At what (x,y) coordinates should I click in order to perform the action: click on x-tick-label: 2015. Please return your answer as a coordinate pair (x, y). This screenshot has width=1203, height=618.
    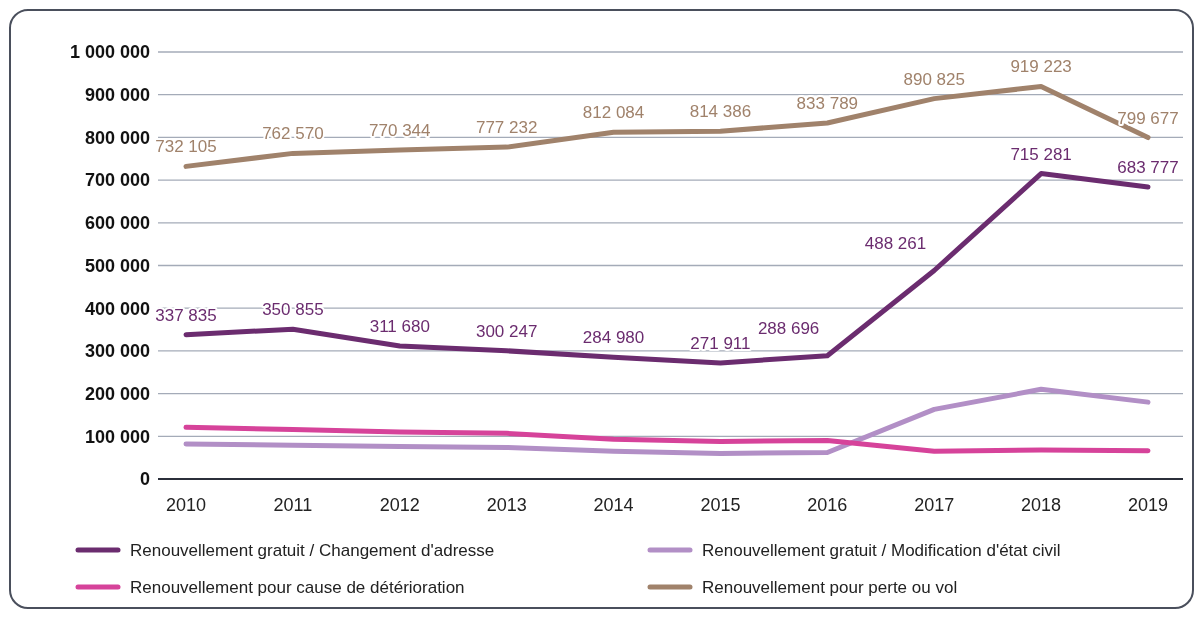
    Looking at the image, I should click on (720, 505).